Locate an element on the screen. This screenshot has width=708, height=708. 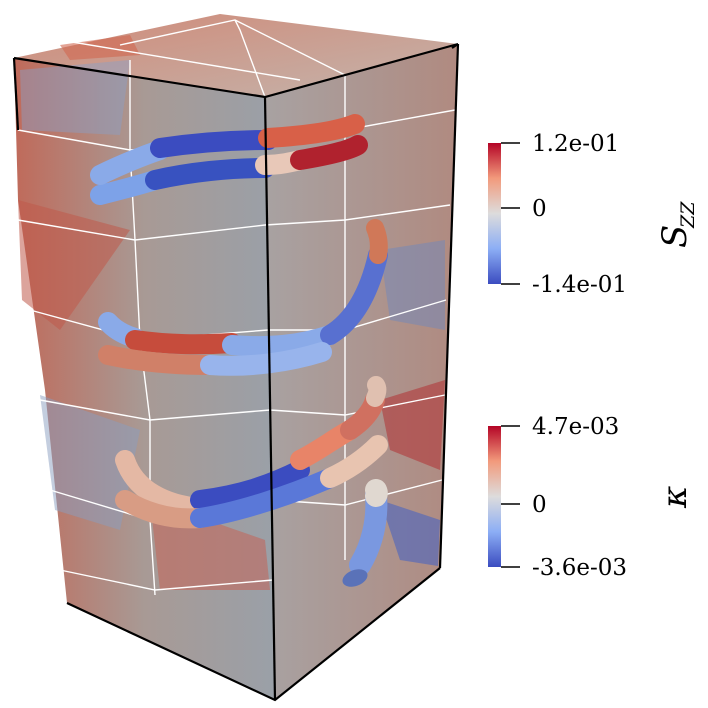
stress-colorbar-title-subscript: ZZ is located at coordinates (688, 215).